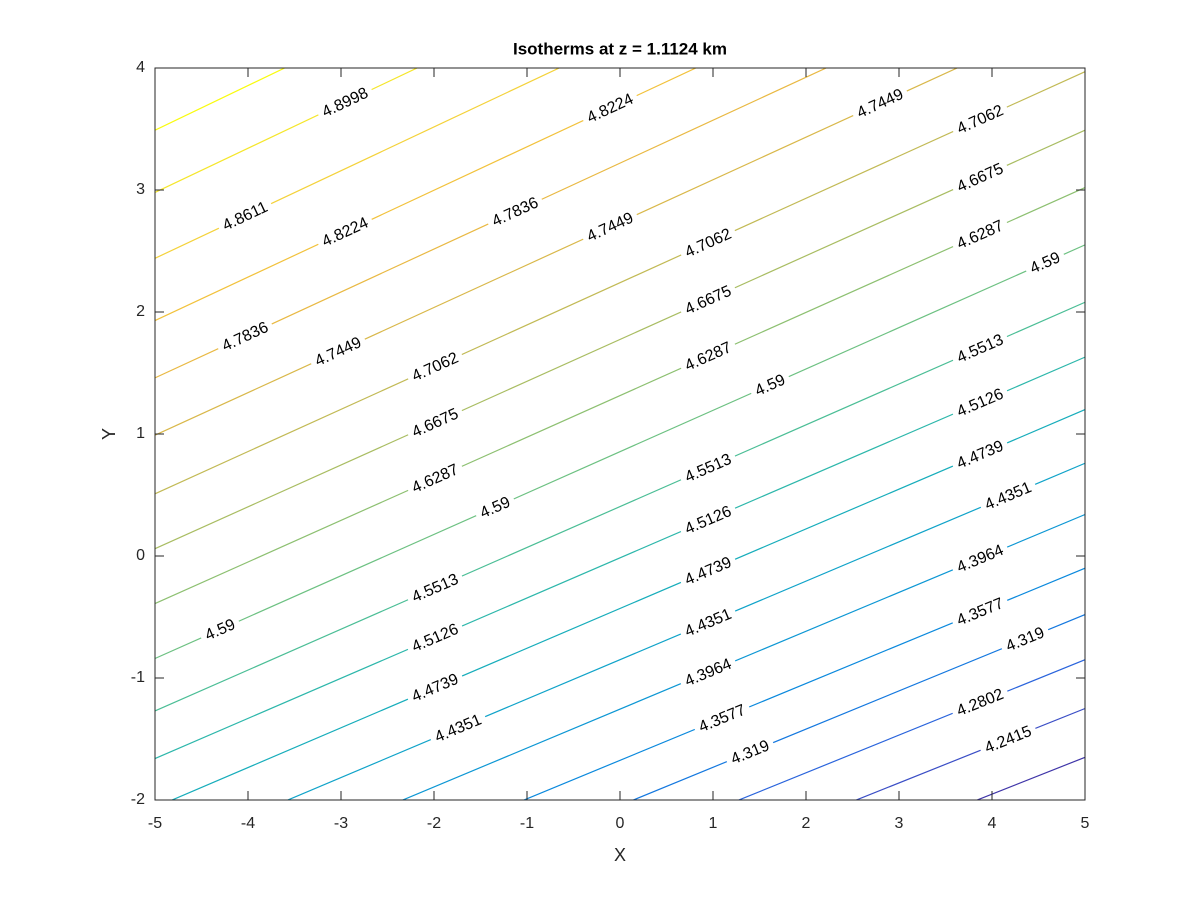 The image size is (1200, 905). I want to click on y-tick-label: 4, so click(140, 67).